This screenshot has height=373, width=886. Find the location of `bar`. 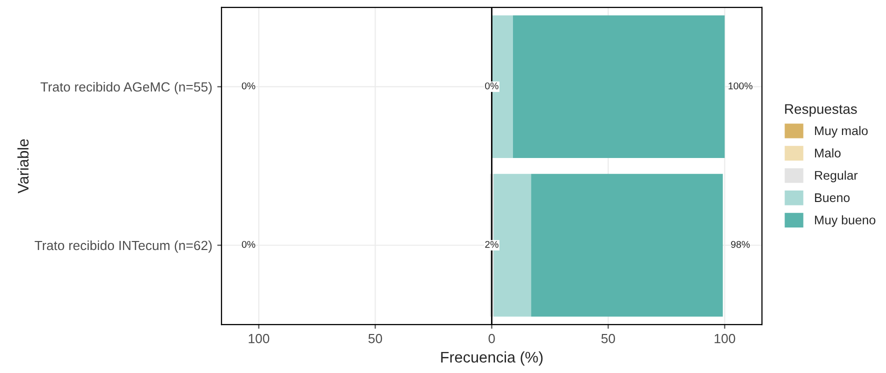

bar is located at coordinates (627, 245).